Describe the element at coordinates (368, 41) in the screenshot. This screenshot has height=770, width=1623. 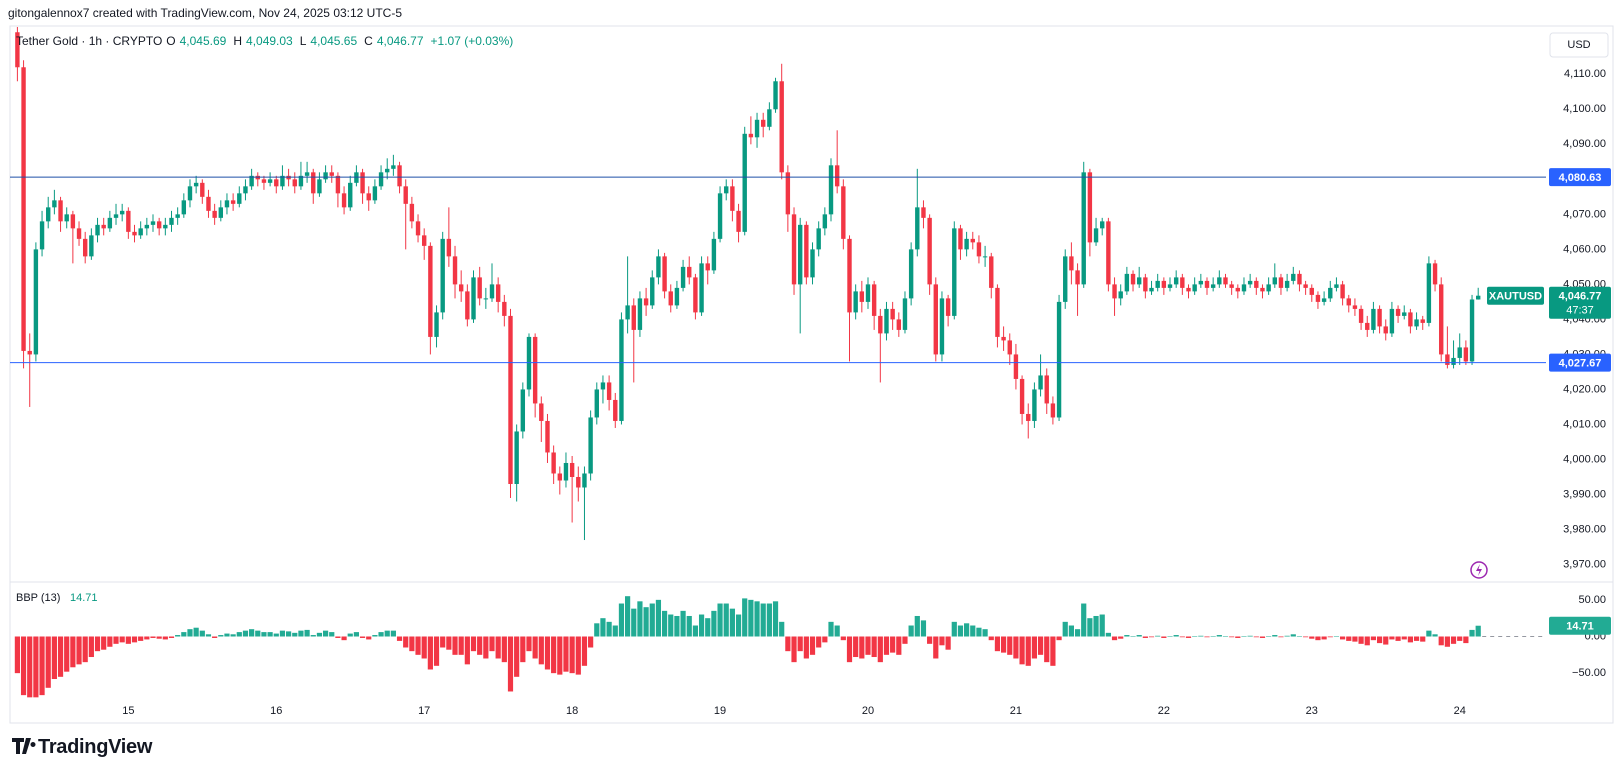
I see `ohlc-key: C` at that location.